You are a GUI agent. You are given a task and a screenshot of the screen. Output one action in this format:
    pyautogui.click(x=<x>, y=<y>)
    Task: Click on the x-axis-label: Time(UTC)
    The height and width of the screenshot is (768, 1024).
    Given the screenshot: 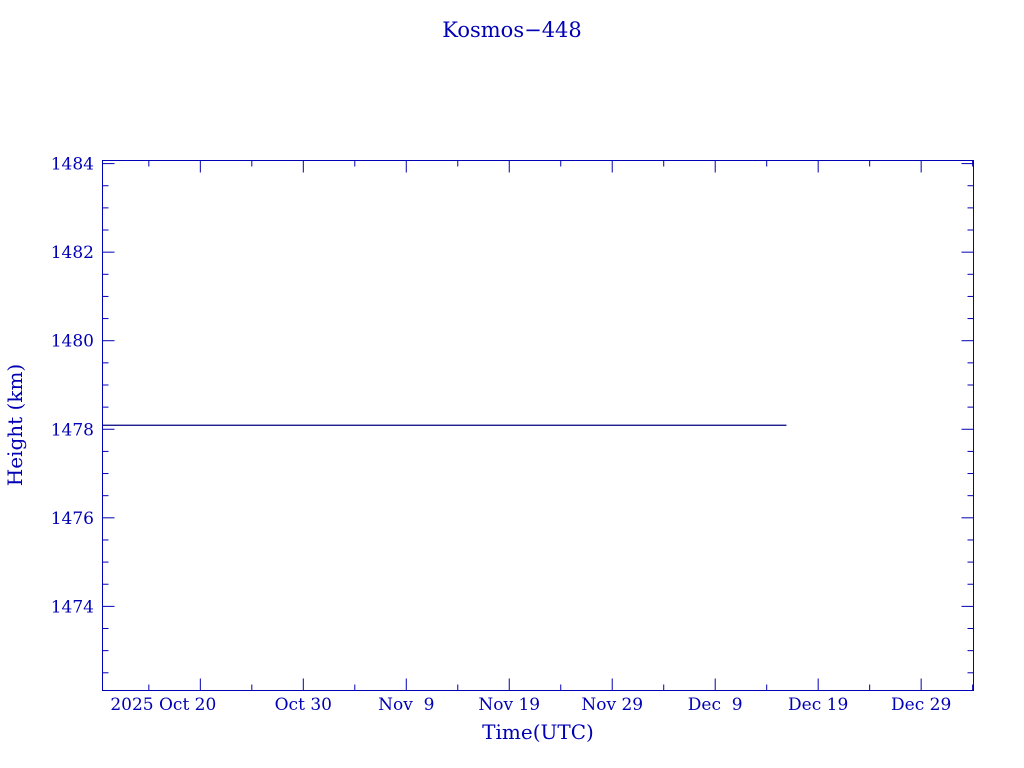 What is the action you would take?
    pyautogui.click(x=538, y=732)
    